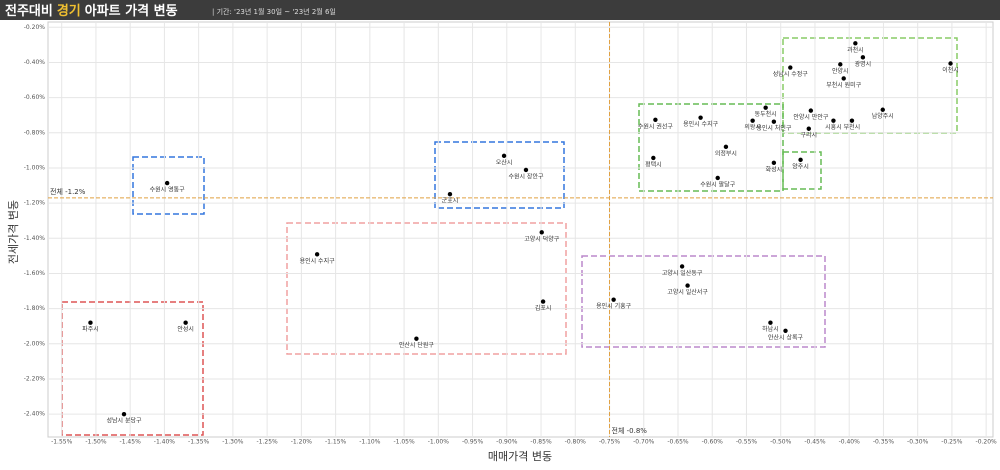 The width and height of the screenshot is (1000, 470). What do you see at coordinates (747, 442) in the screenshot?
I see `x-tick-label: -0.55%` at bounding box center [747, 442].